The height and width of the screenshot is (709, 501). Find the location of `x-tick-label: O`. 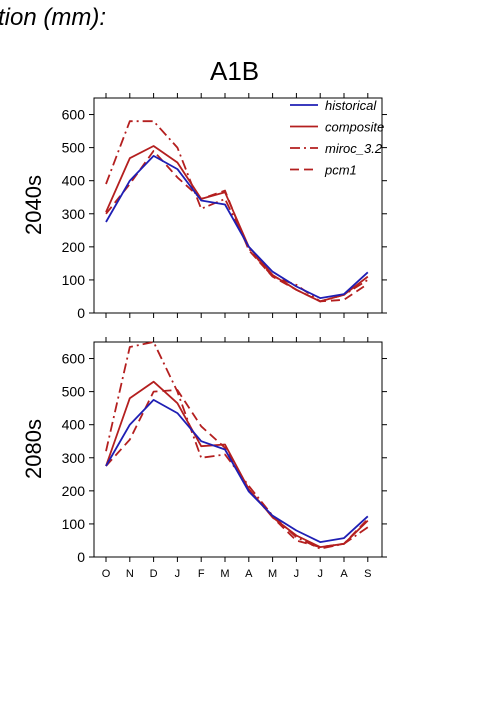

x-tick-label: O is located at coordinates (106, 574).